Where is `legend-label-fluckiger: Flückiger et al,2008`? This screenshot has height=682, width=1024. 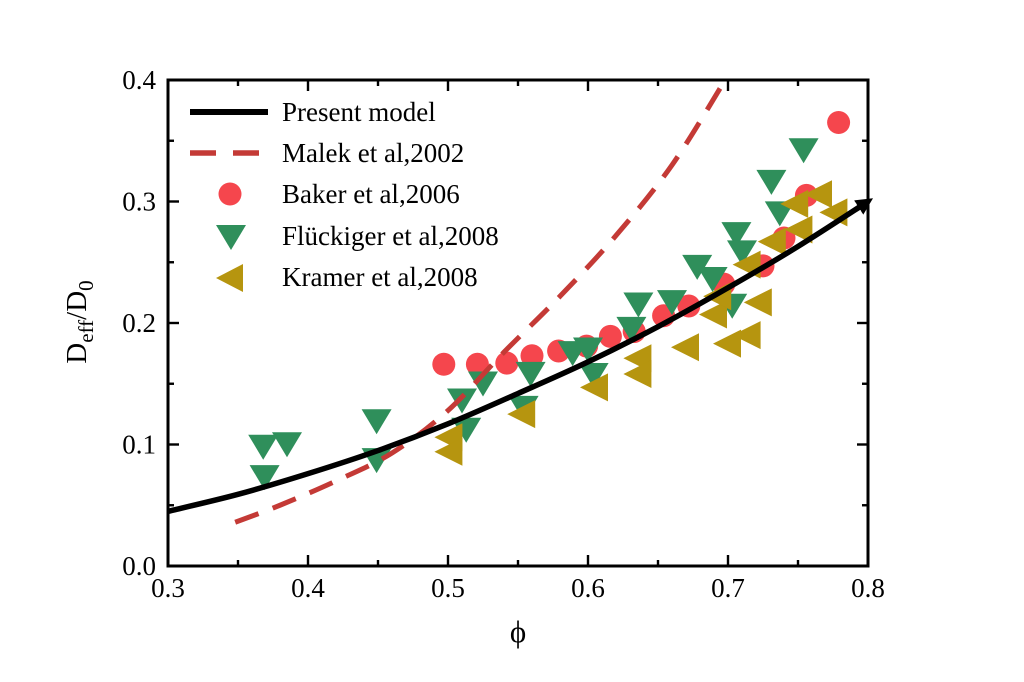 legend-label-fluckiger: Flückiger et al,2008 is located at coordinates (390, 236).